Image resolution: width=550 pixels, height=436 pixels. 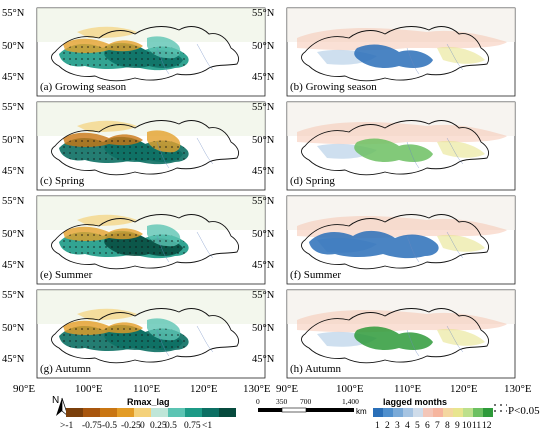 I want to click on panel-label: (f) Summer, so click(x=315, y=275).